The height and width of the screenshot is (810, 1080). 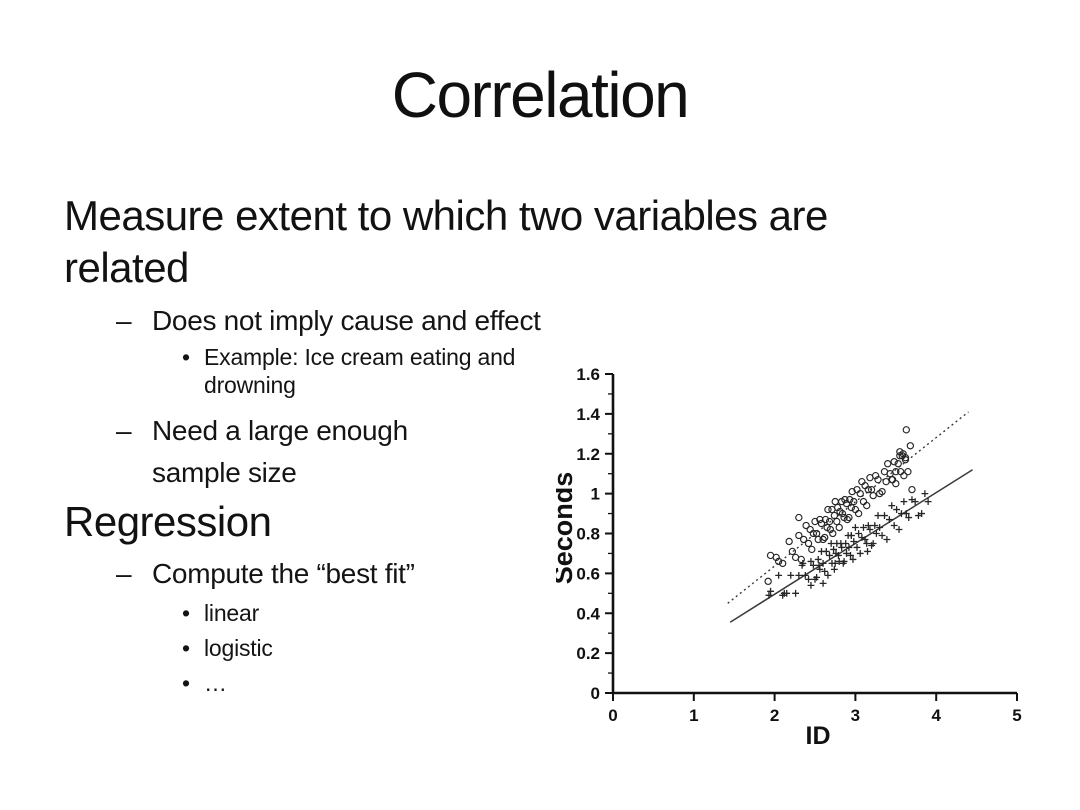 I want to click on bullet-text: linear, so click(x=232, y=613).